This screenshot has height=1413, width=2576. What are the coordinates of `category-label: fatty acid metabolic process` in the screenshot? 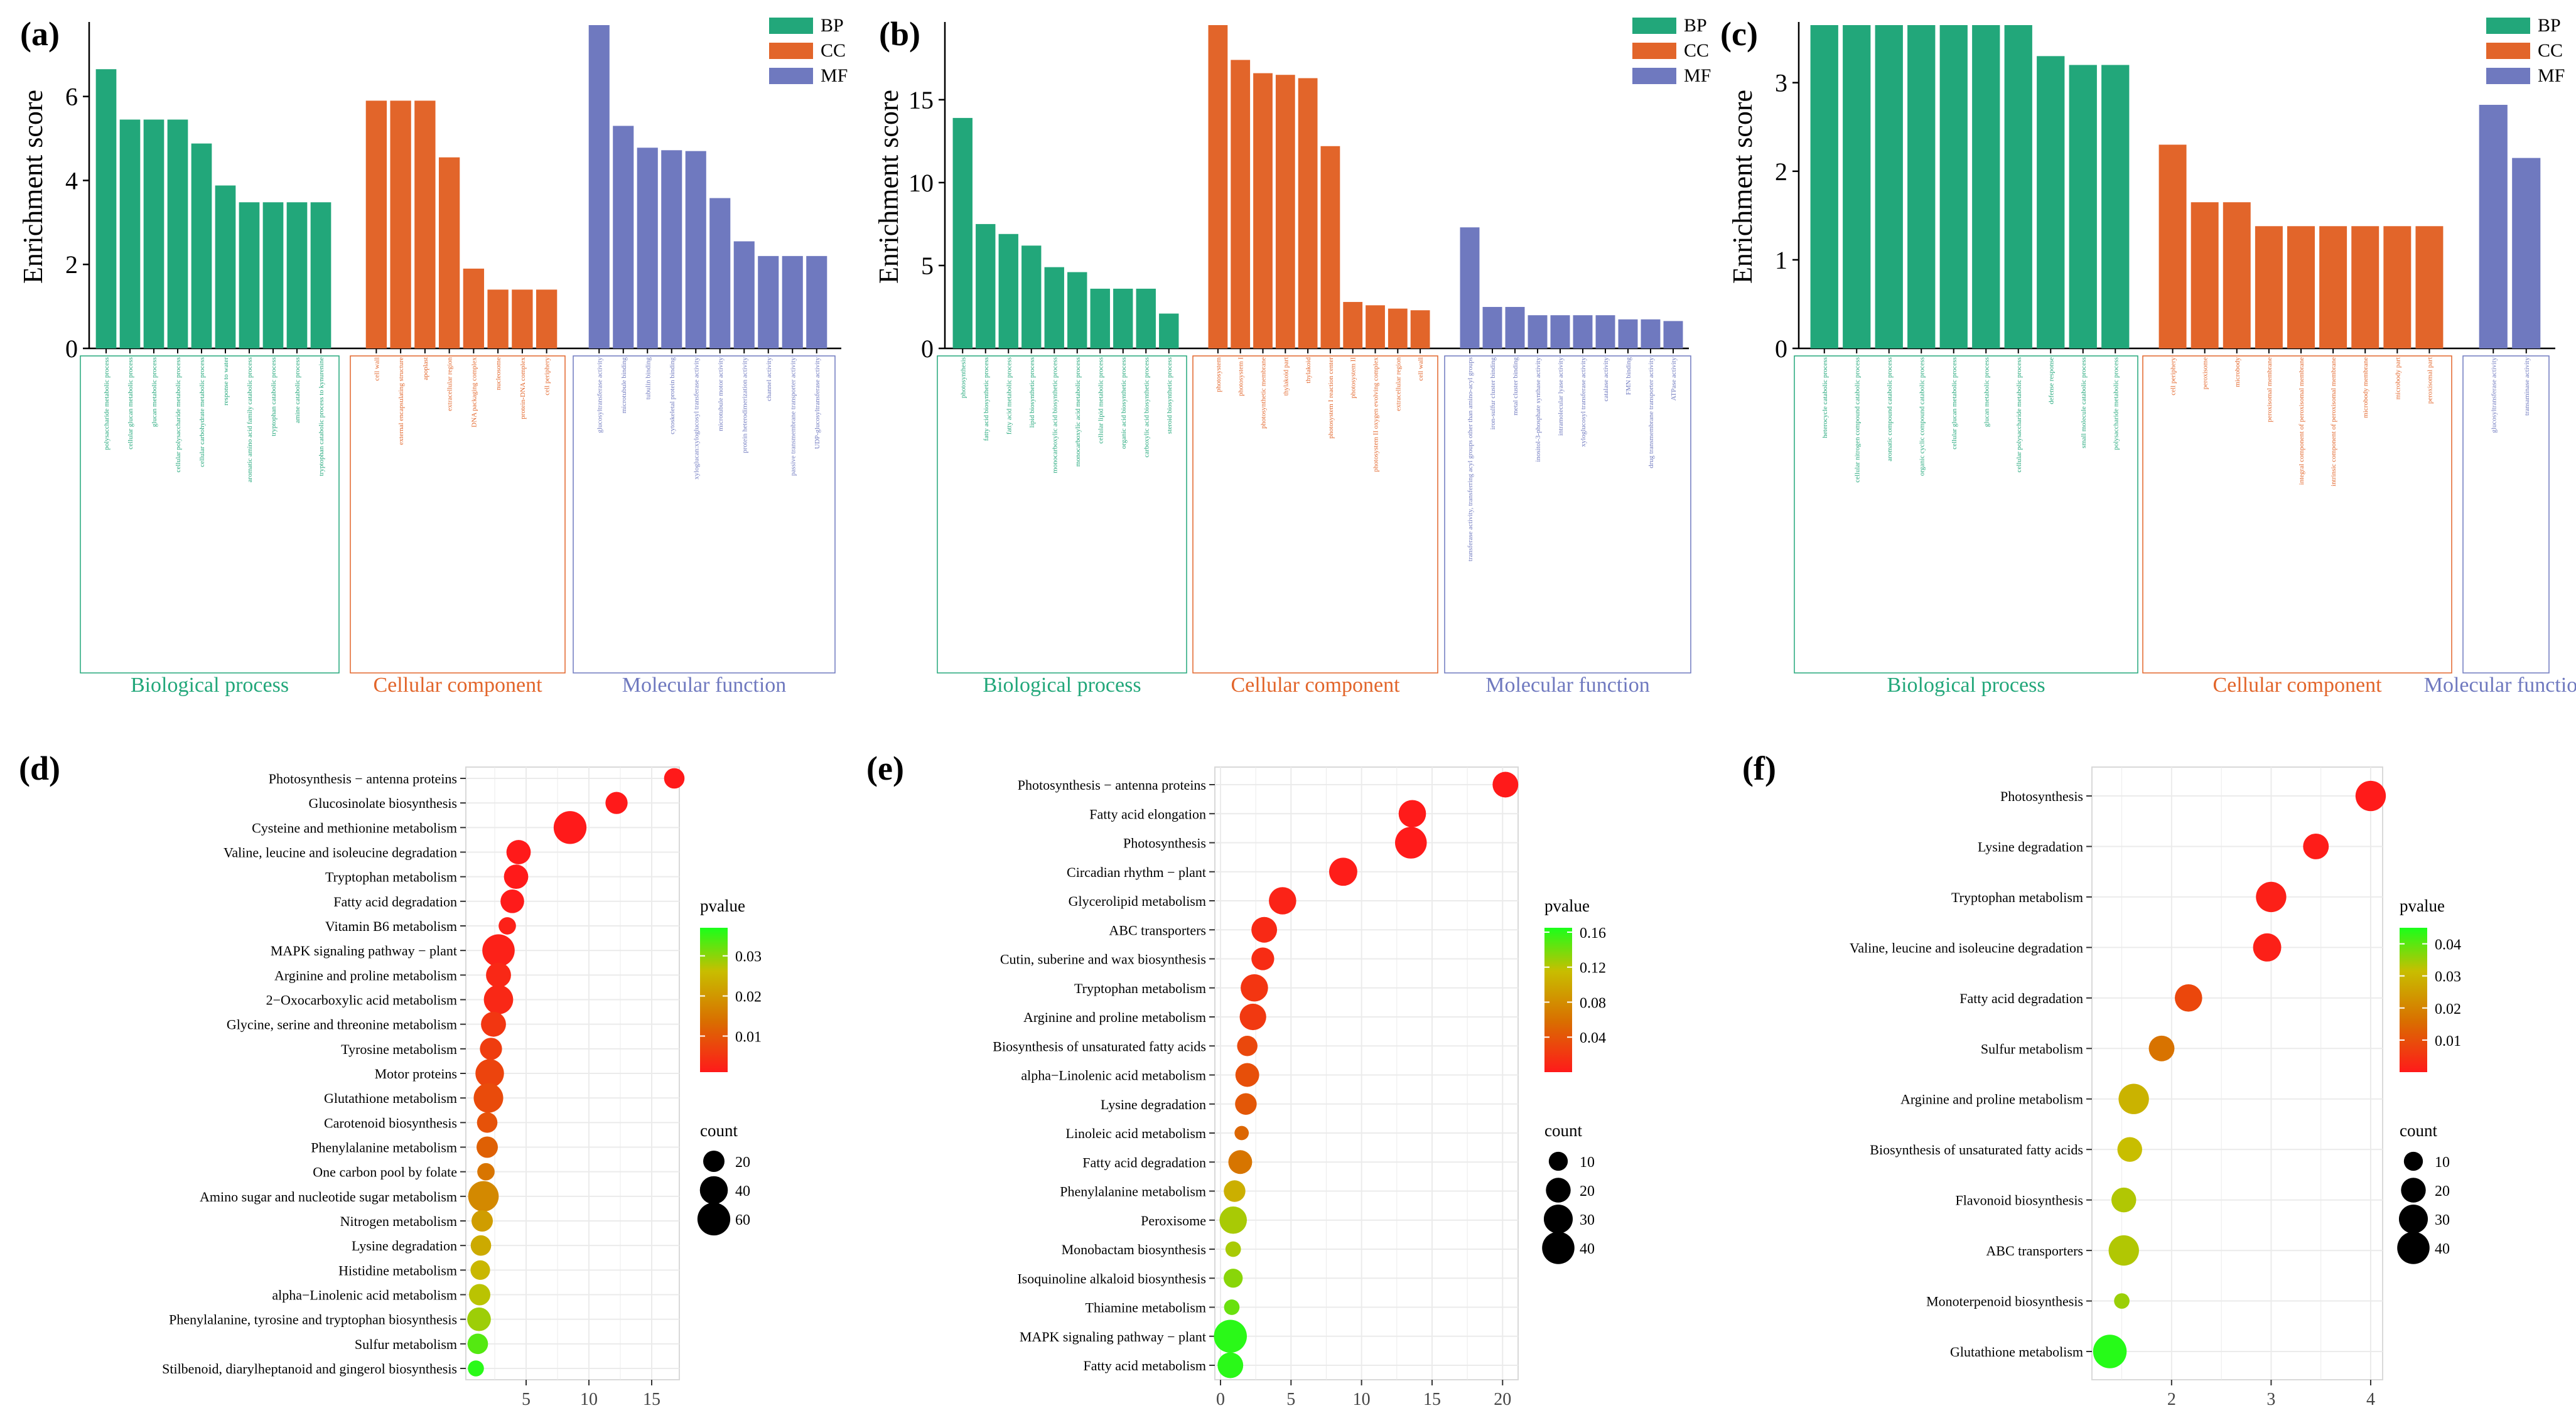 It's located at (1009, 395).